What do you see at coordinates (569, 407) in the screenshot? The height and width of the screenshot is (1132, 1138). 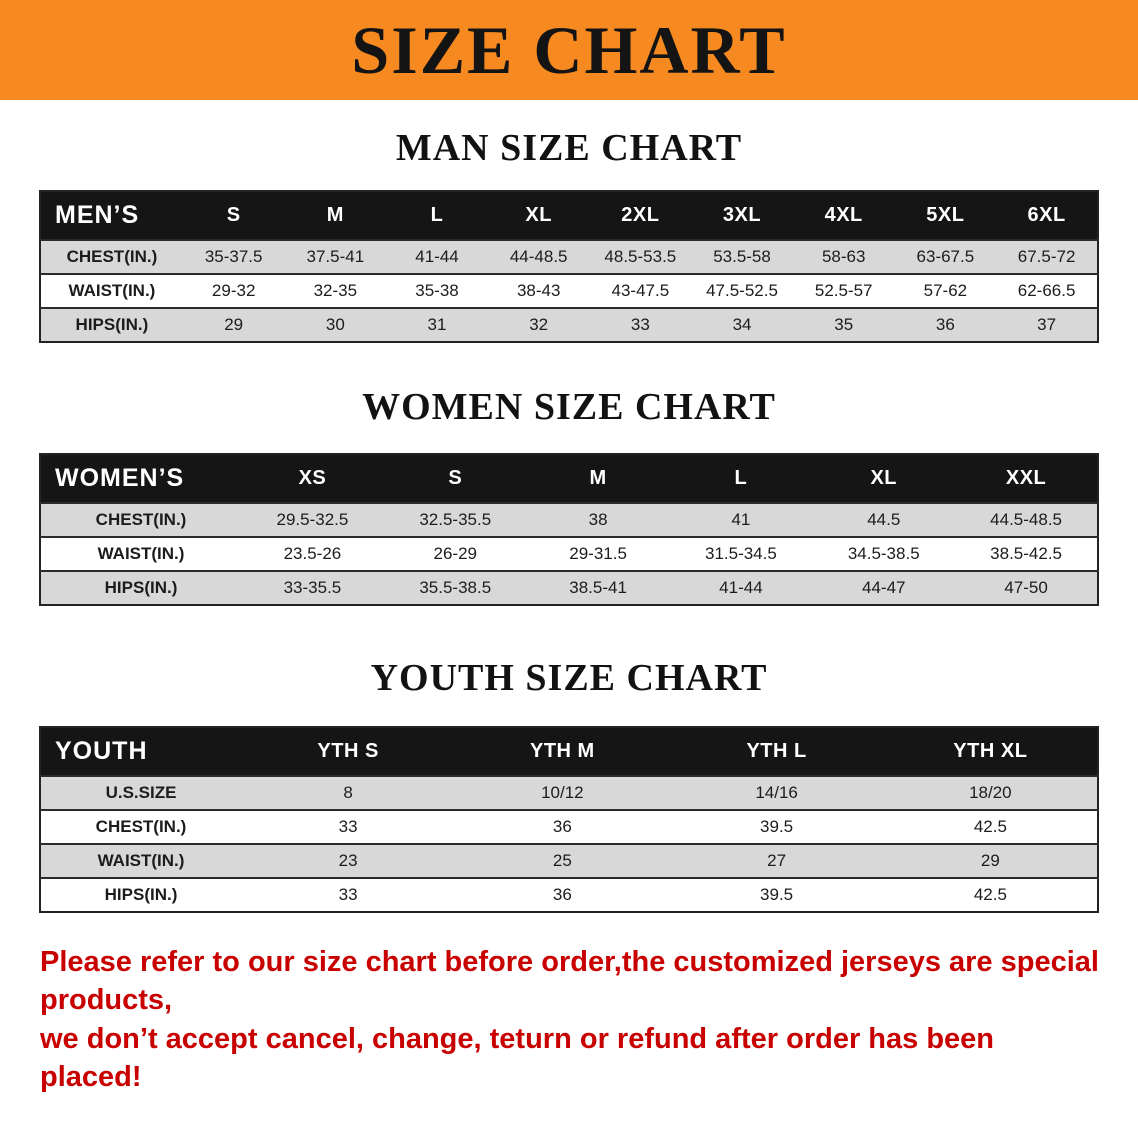 I see `women-section-heading: WOMEN SIZE CHART` at bounding box center [569, 407].